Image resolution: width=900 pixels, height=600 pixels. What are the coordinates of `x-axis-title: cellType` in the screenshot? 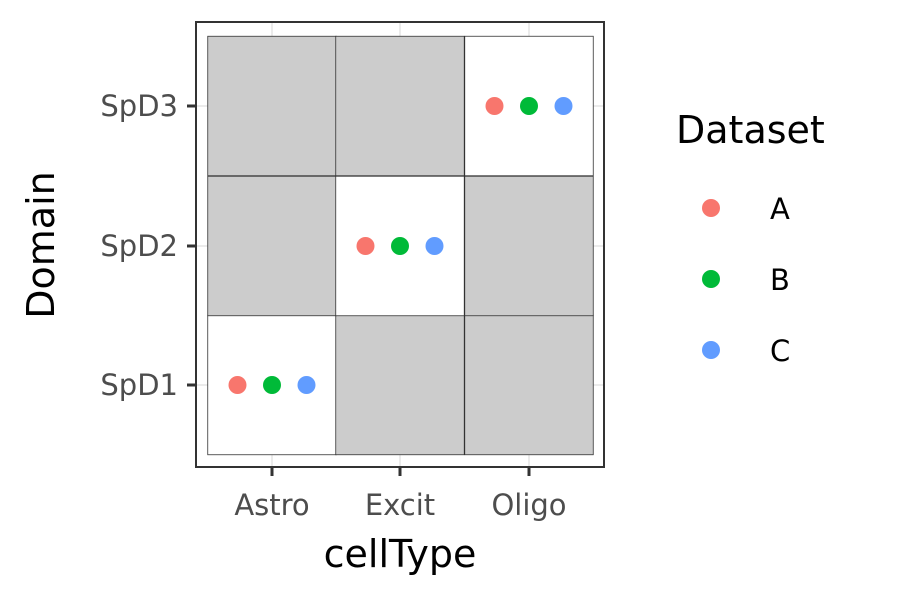 It's located at (400, 554).